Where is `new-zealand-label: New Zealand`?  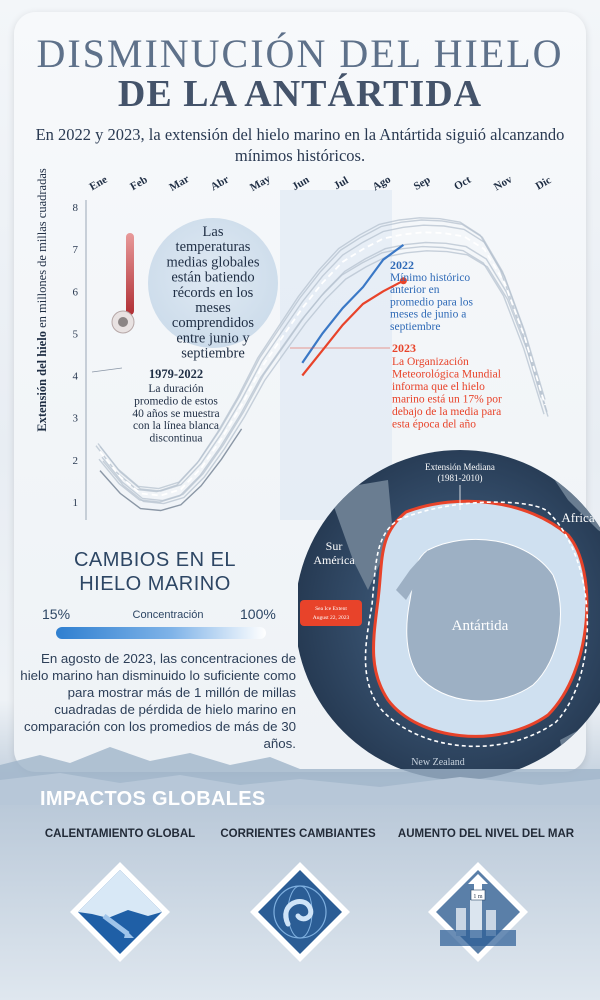
new-zealand-label: New Zealand is located at coordinates (438, 762).